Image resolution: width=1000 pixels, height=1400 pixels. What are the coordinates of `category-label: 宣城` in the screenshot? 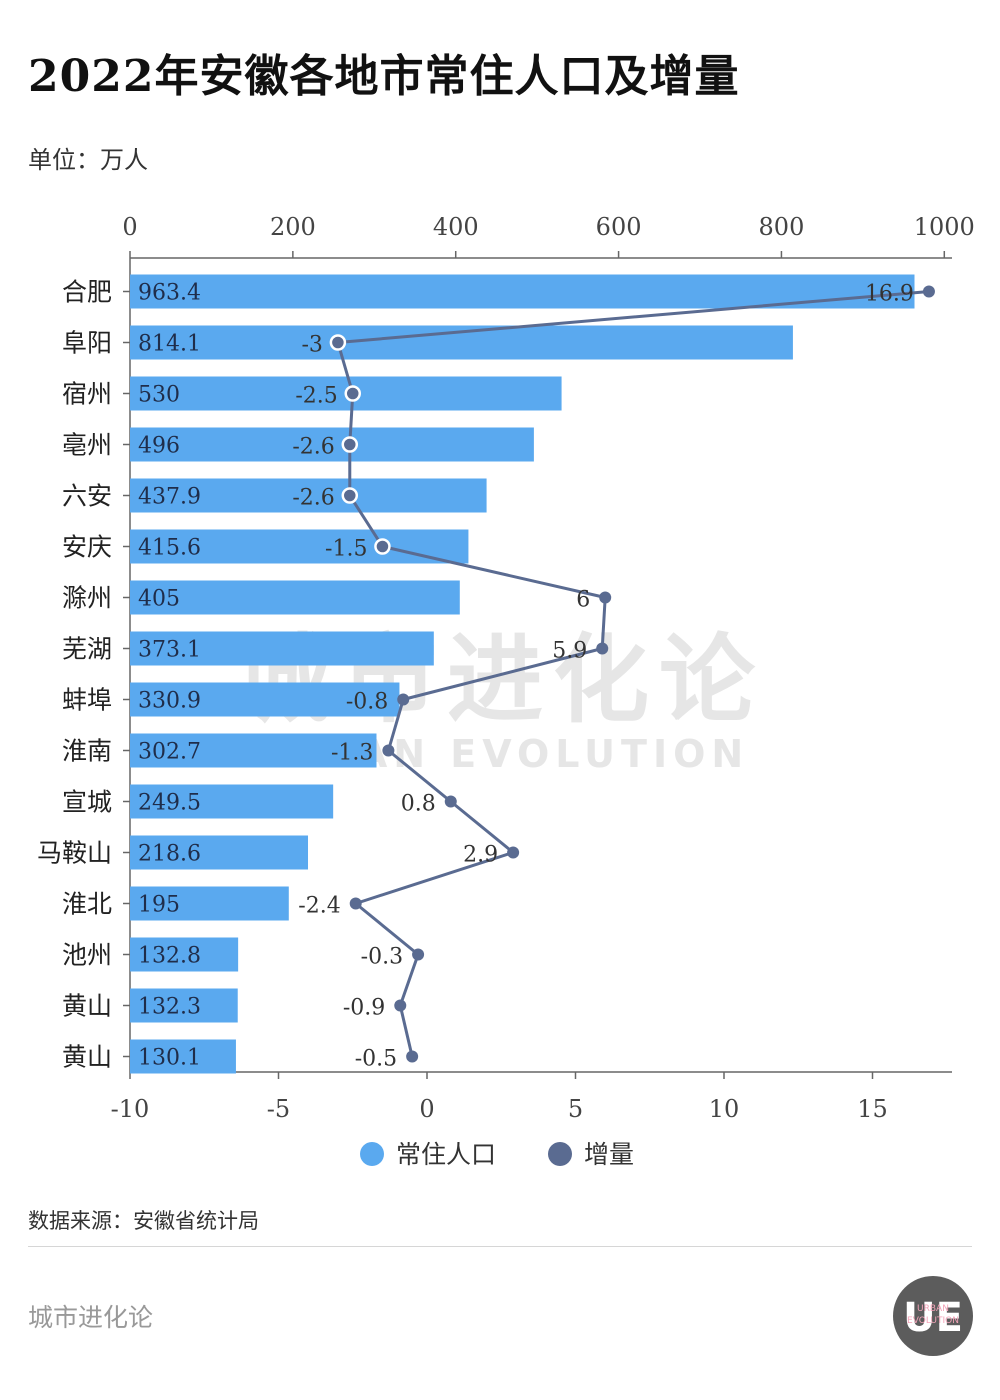 It's located at (87, 802).